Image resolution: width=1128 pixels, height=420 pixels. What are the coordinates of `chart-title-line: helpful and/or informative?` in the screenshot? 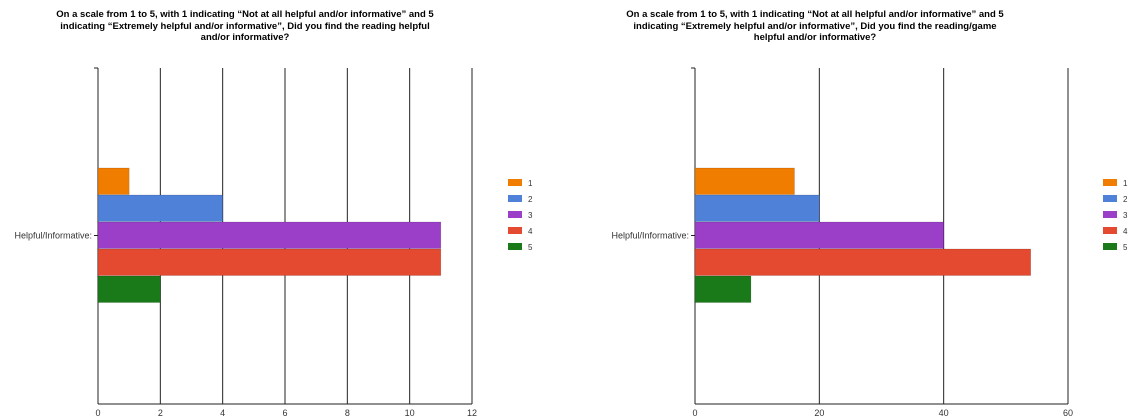 It's located at (815, 37).